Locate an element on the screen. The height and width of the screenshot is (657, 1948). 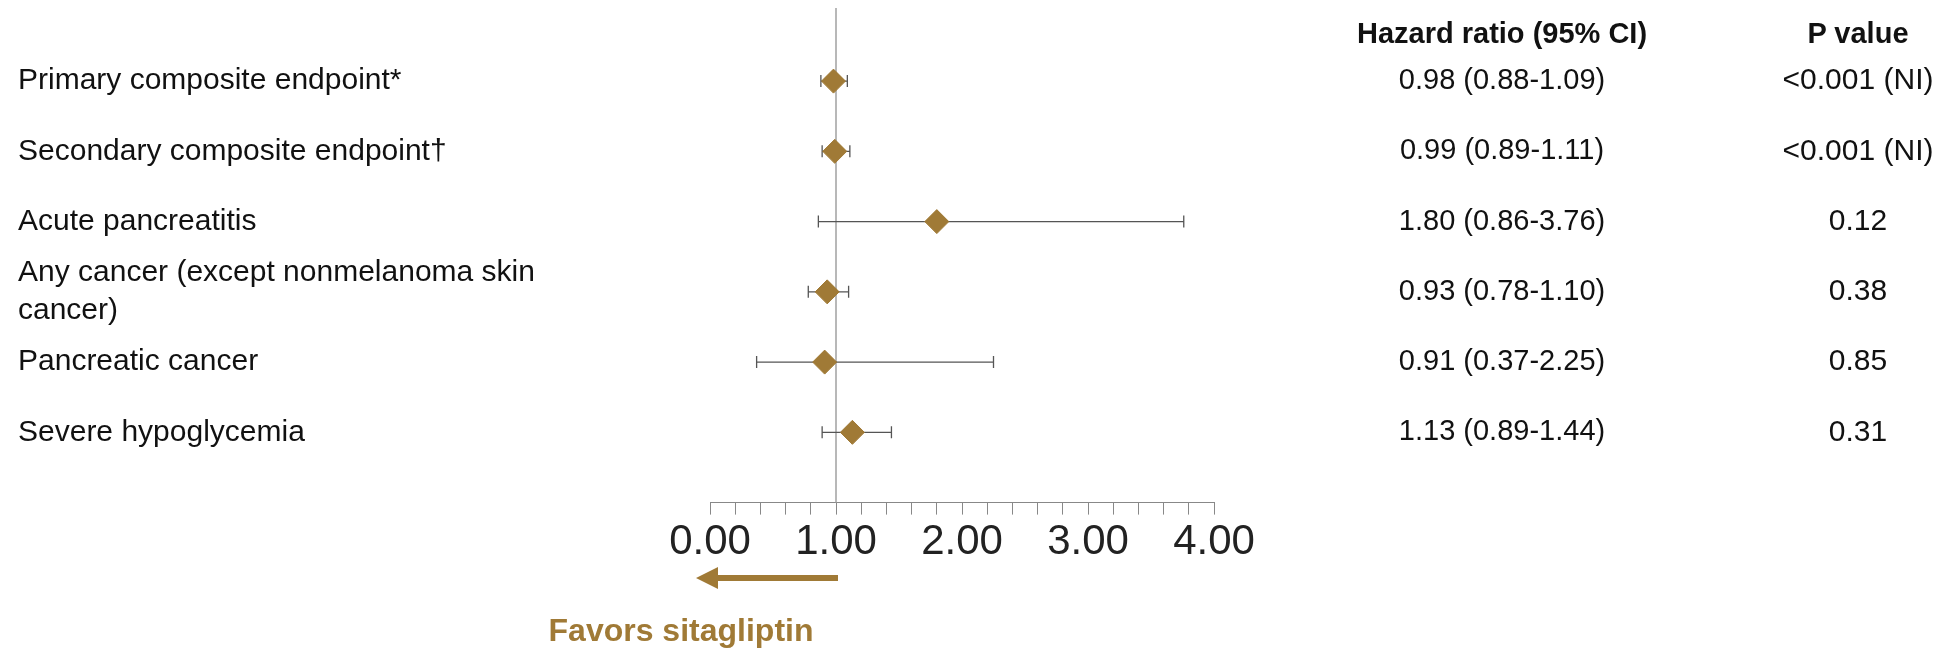
text: Favors sitagliptin is located at coordinates (681, 629).